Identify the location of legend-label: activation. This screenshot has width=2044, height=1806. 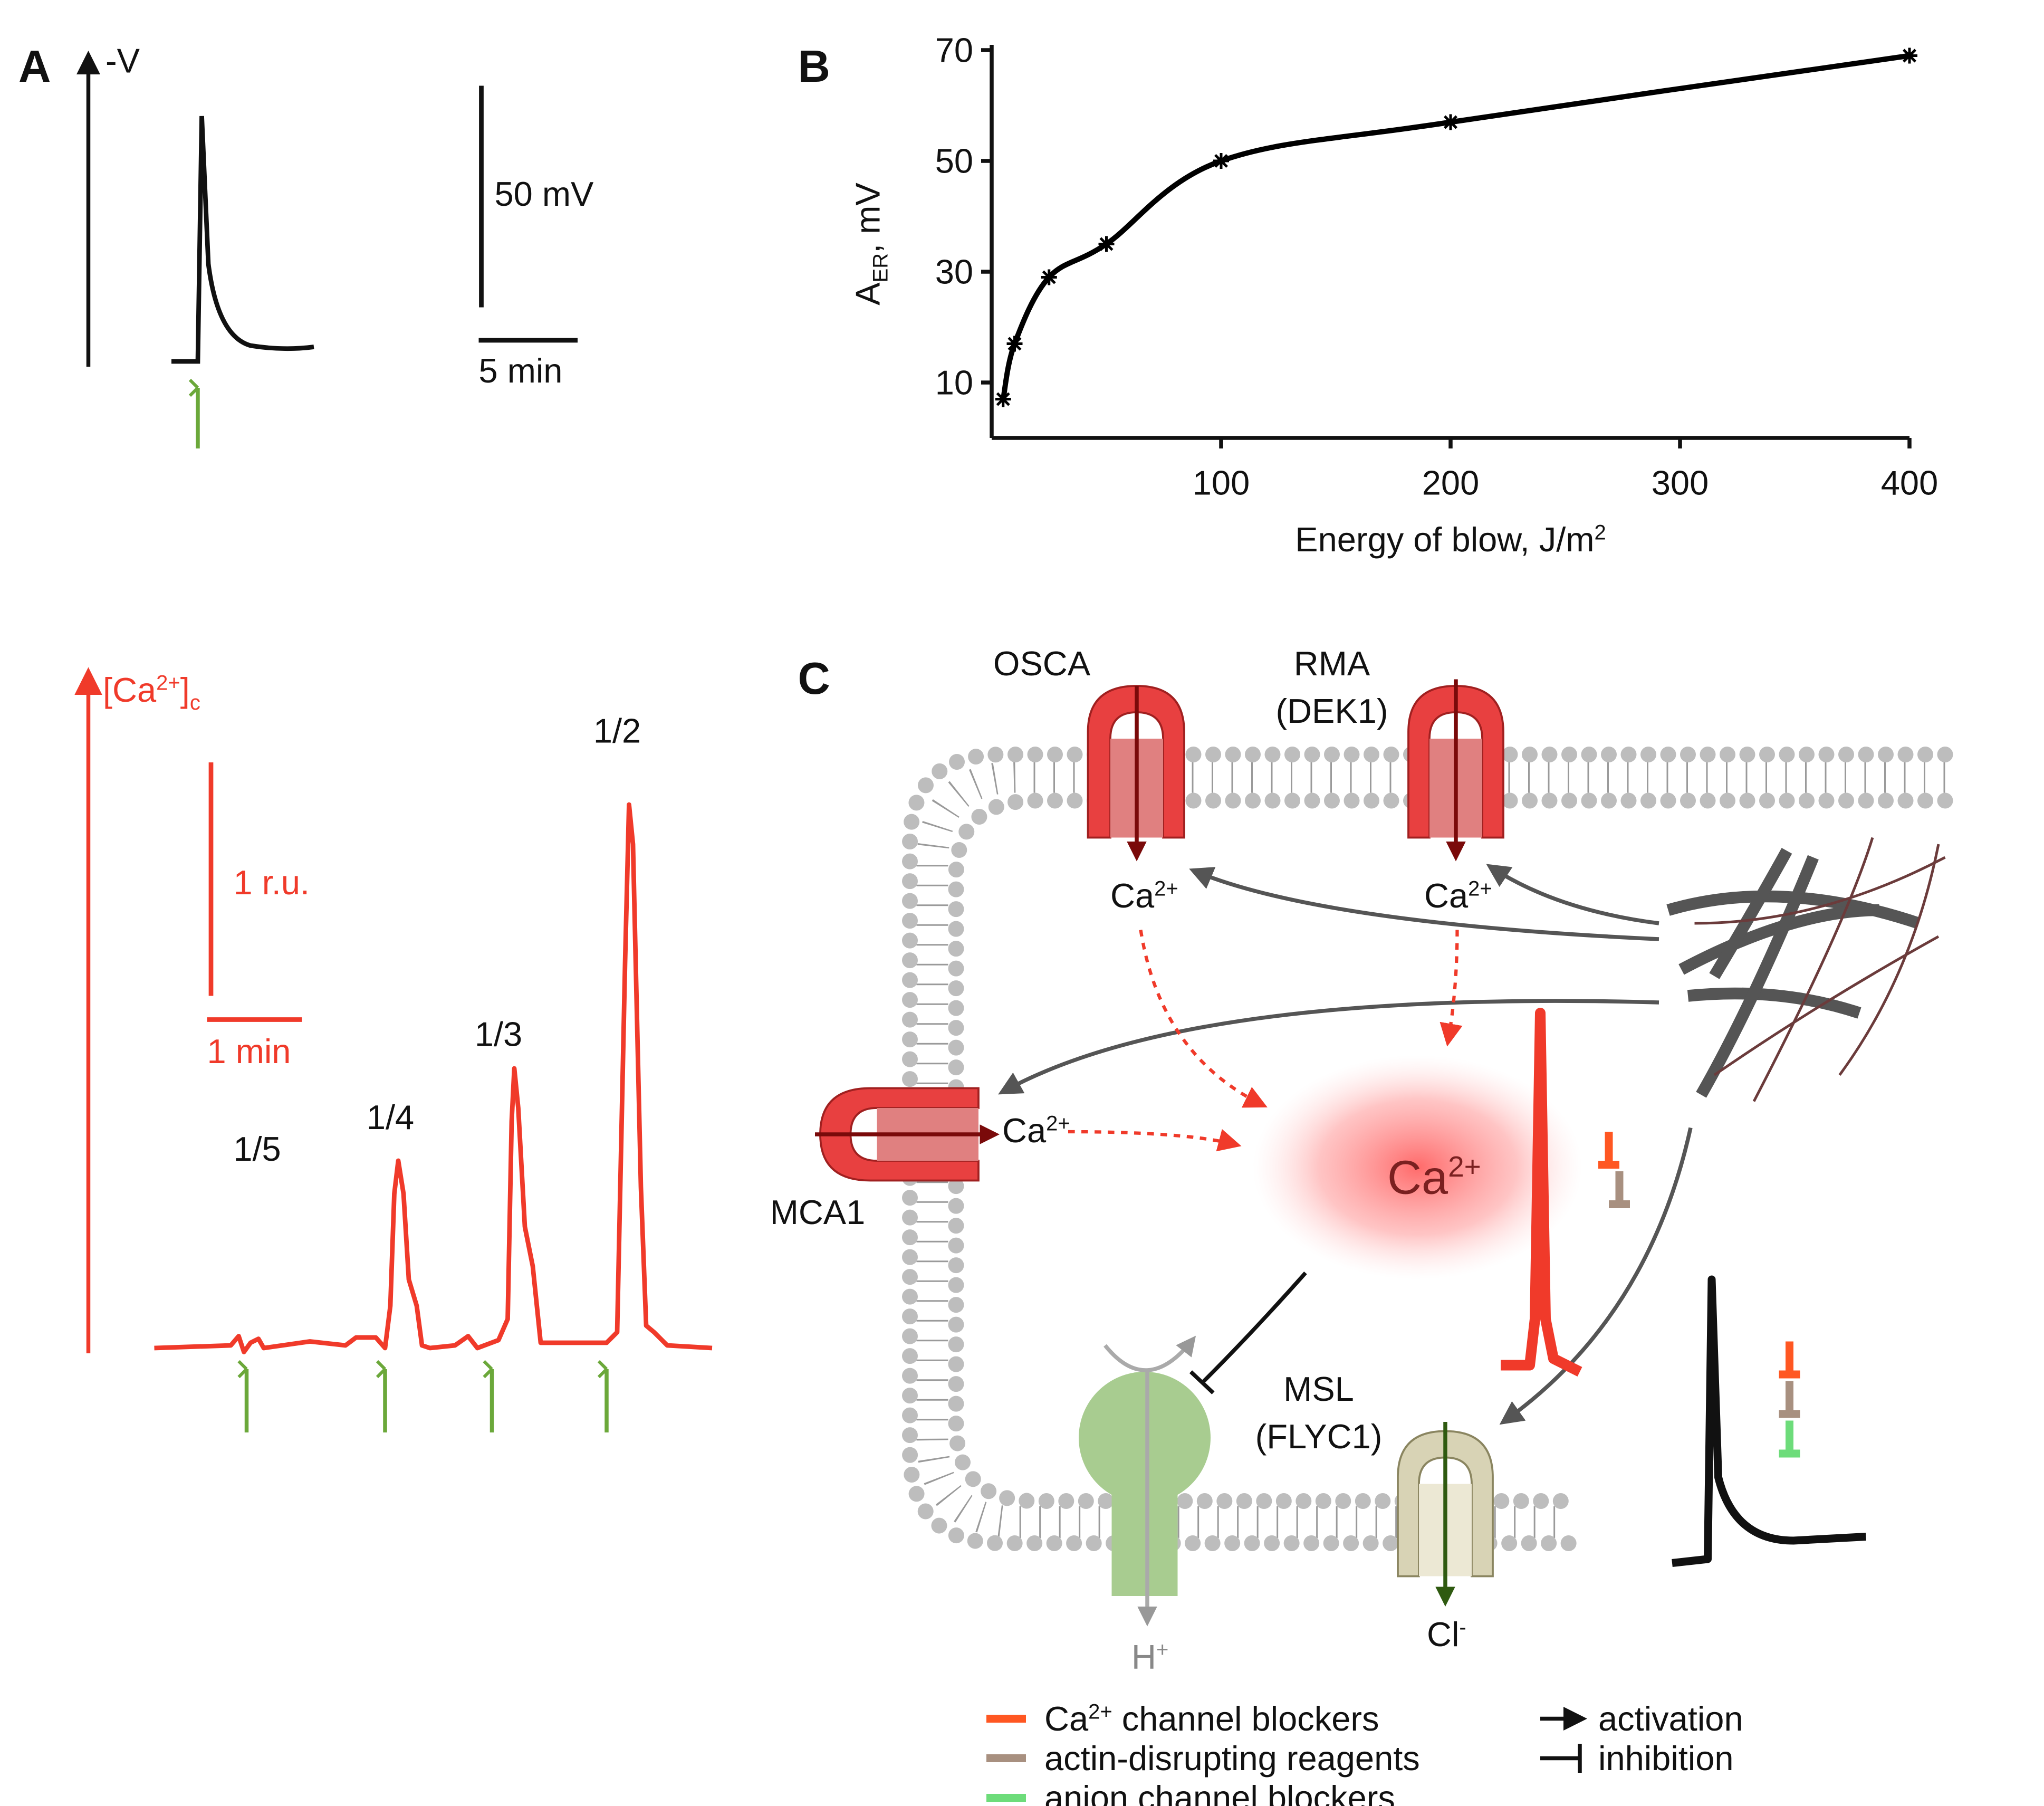
(1671, 1718).